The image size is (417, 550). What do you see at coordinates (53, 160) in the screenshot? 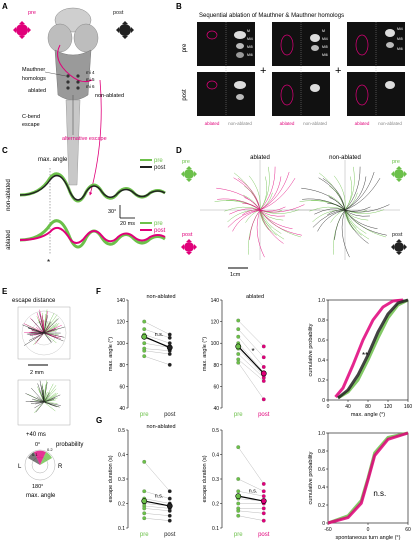
I see `label-max-angle: max. angle` at bounding box center [53, 160].